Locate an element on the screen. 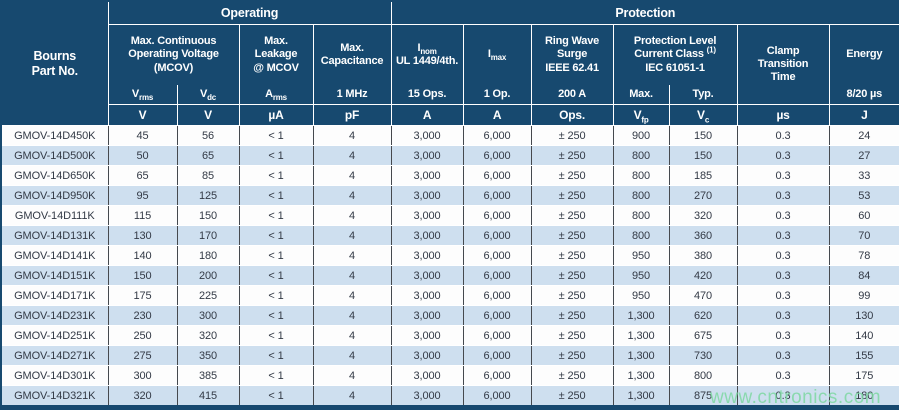 This screenshot has width=899, height=414. group-header-operating: Operating is located at coordinates (249, 12).